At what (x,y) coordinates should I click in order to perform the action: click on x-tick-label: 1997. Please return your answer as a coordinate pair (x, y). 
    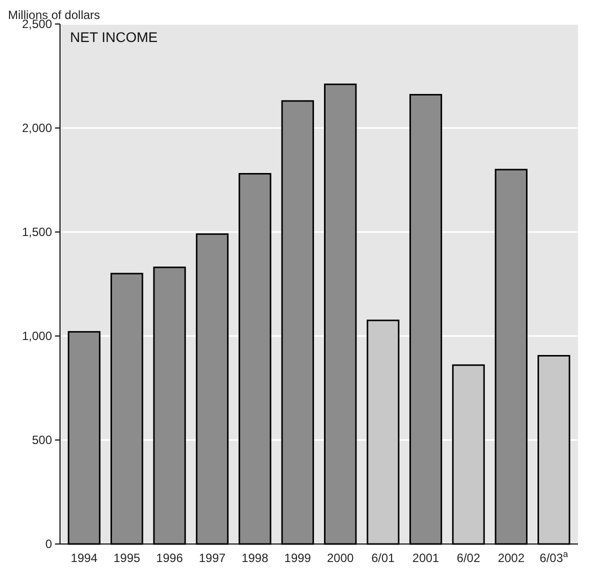
    Looking at the image, I should click on (212, 558).